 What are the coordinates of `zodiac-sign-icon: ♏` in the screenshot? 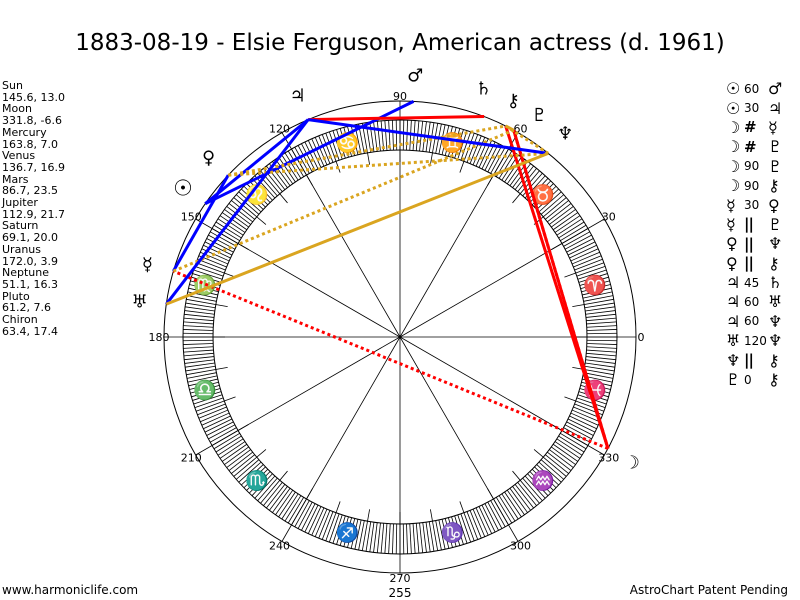 It's located at (257, 480).